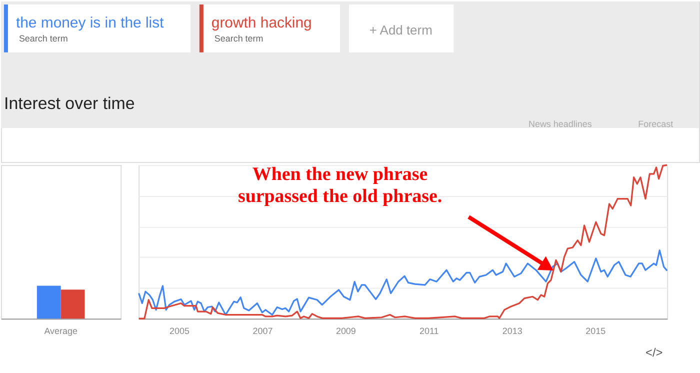 The height and width of the screenshot is (373, 700). What do you see at coordinates (429, 331) in the screenshot?
I see `x-tick-label: 2011` at bounding box center [429, 331].